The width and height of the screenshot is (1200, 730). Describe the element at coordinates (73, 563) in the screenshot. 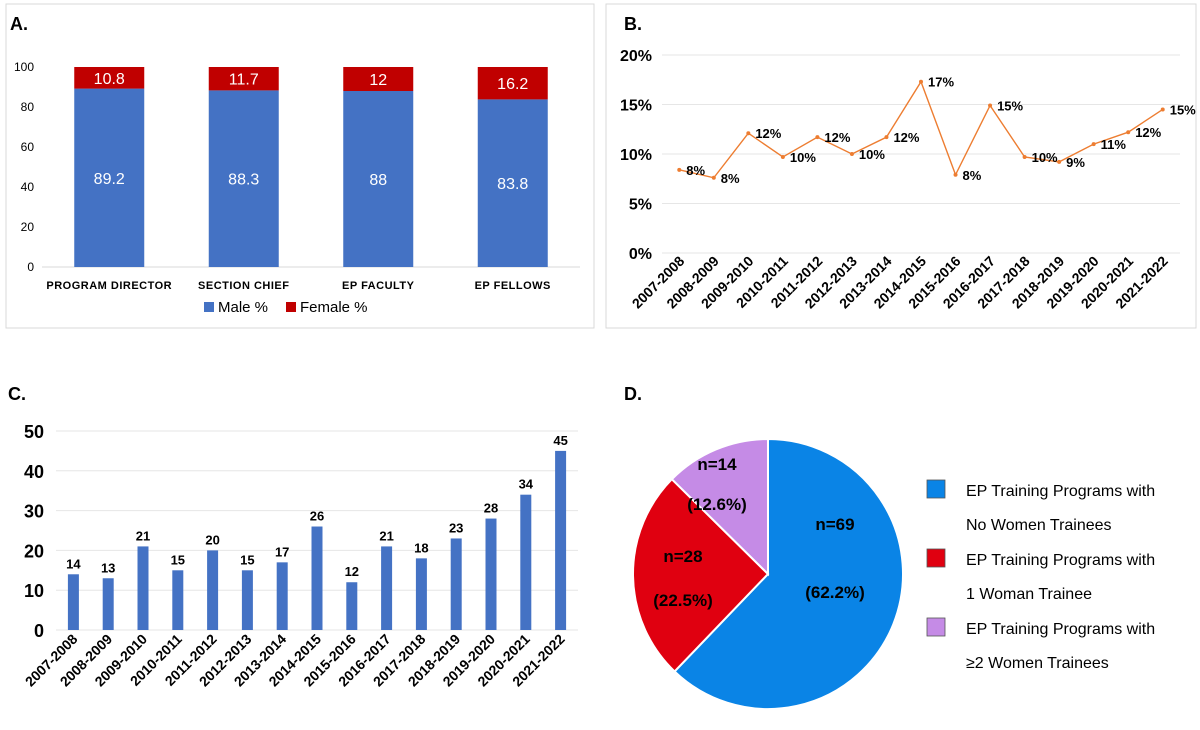

I see `c-data-label: 14` at that location.